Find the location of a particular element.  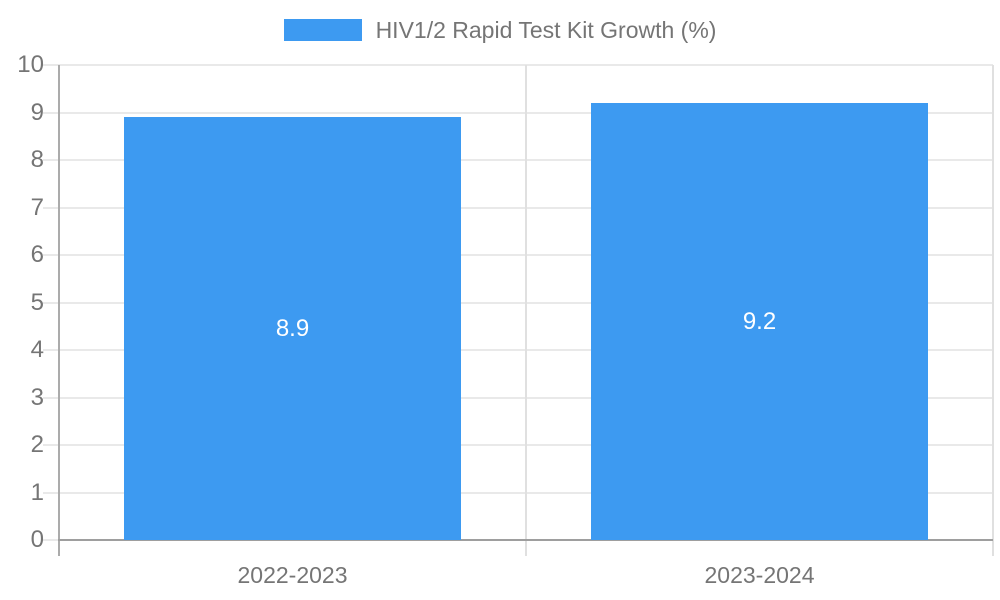

y-tick-label: 0 is located at coordinates (37, 539).